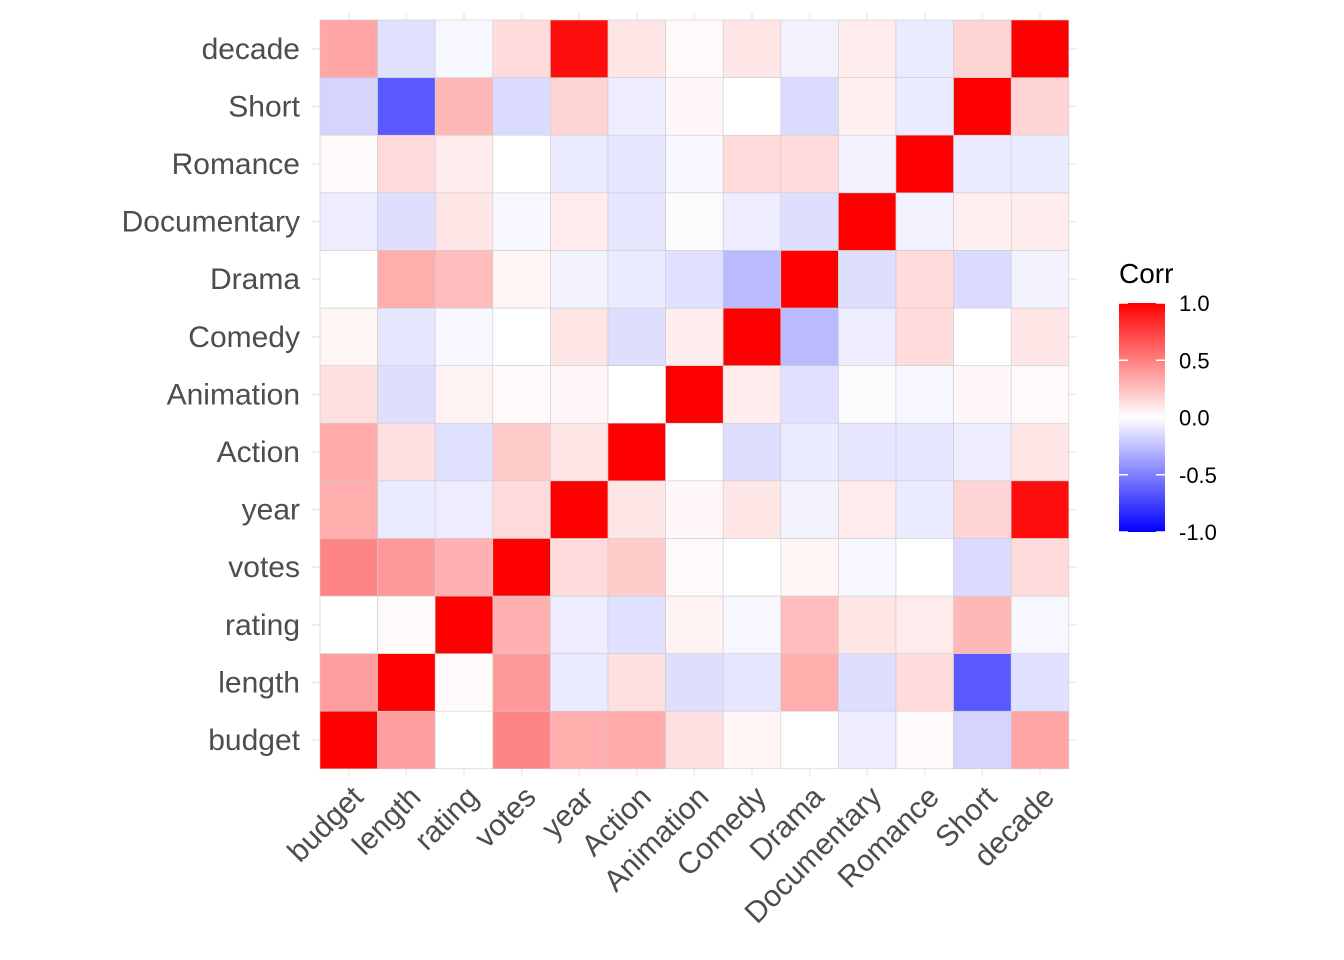 This screenshot has height=960, width=1344. What do you see at coordinates (406, 624) in the screenshot?
I see `cell-rating-length` at bounding box center [406, 624].